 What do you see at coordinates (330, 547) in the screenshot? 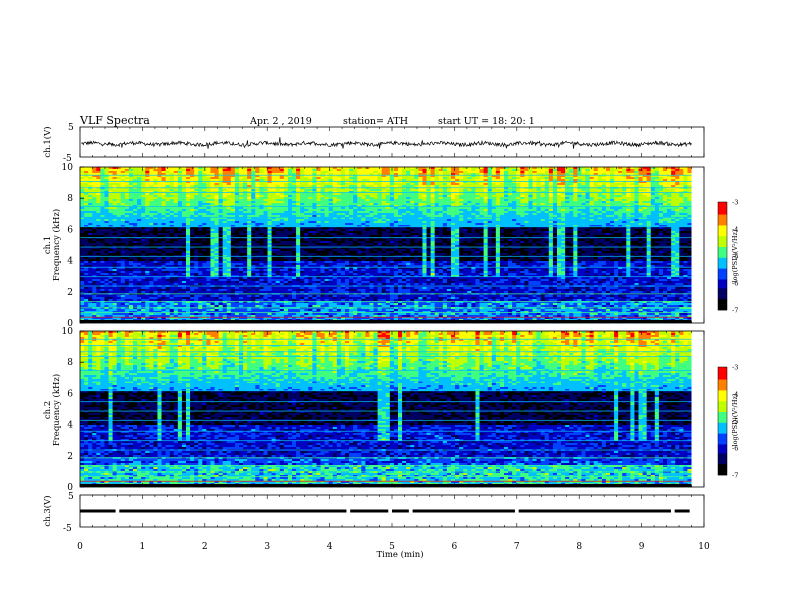
I see `time-axis-tick: 4` at bounding box center [330, 547].